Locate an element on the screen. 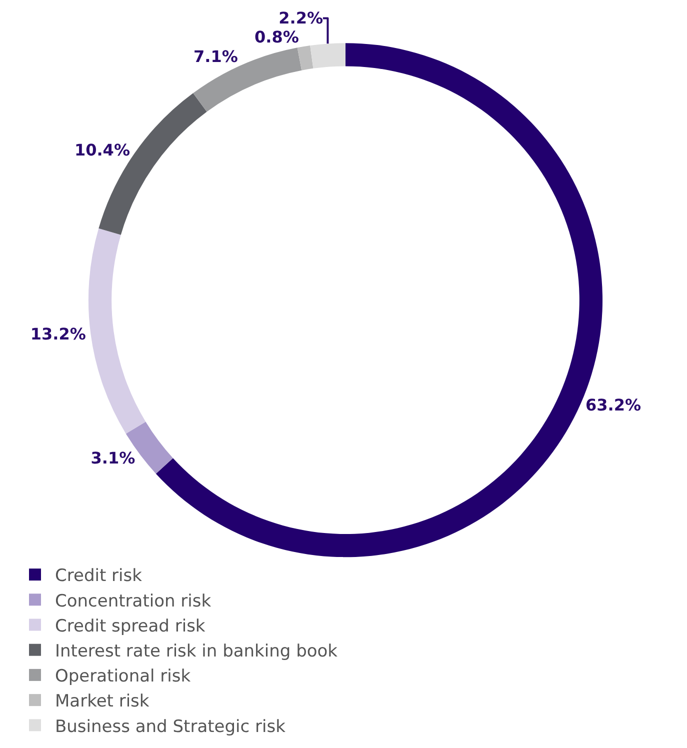  data-label: 63.2% is located at coordinates (613, 405).